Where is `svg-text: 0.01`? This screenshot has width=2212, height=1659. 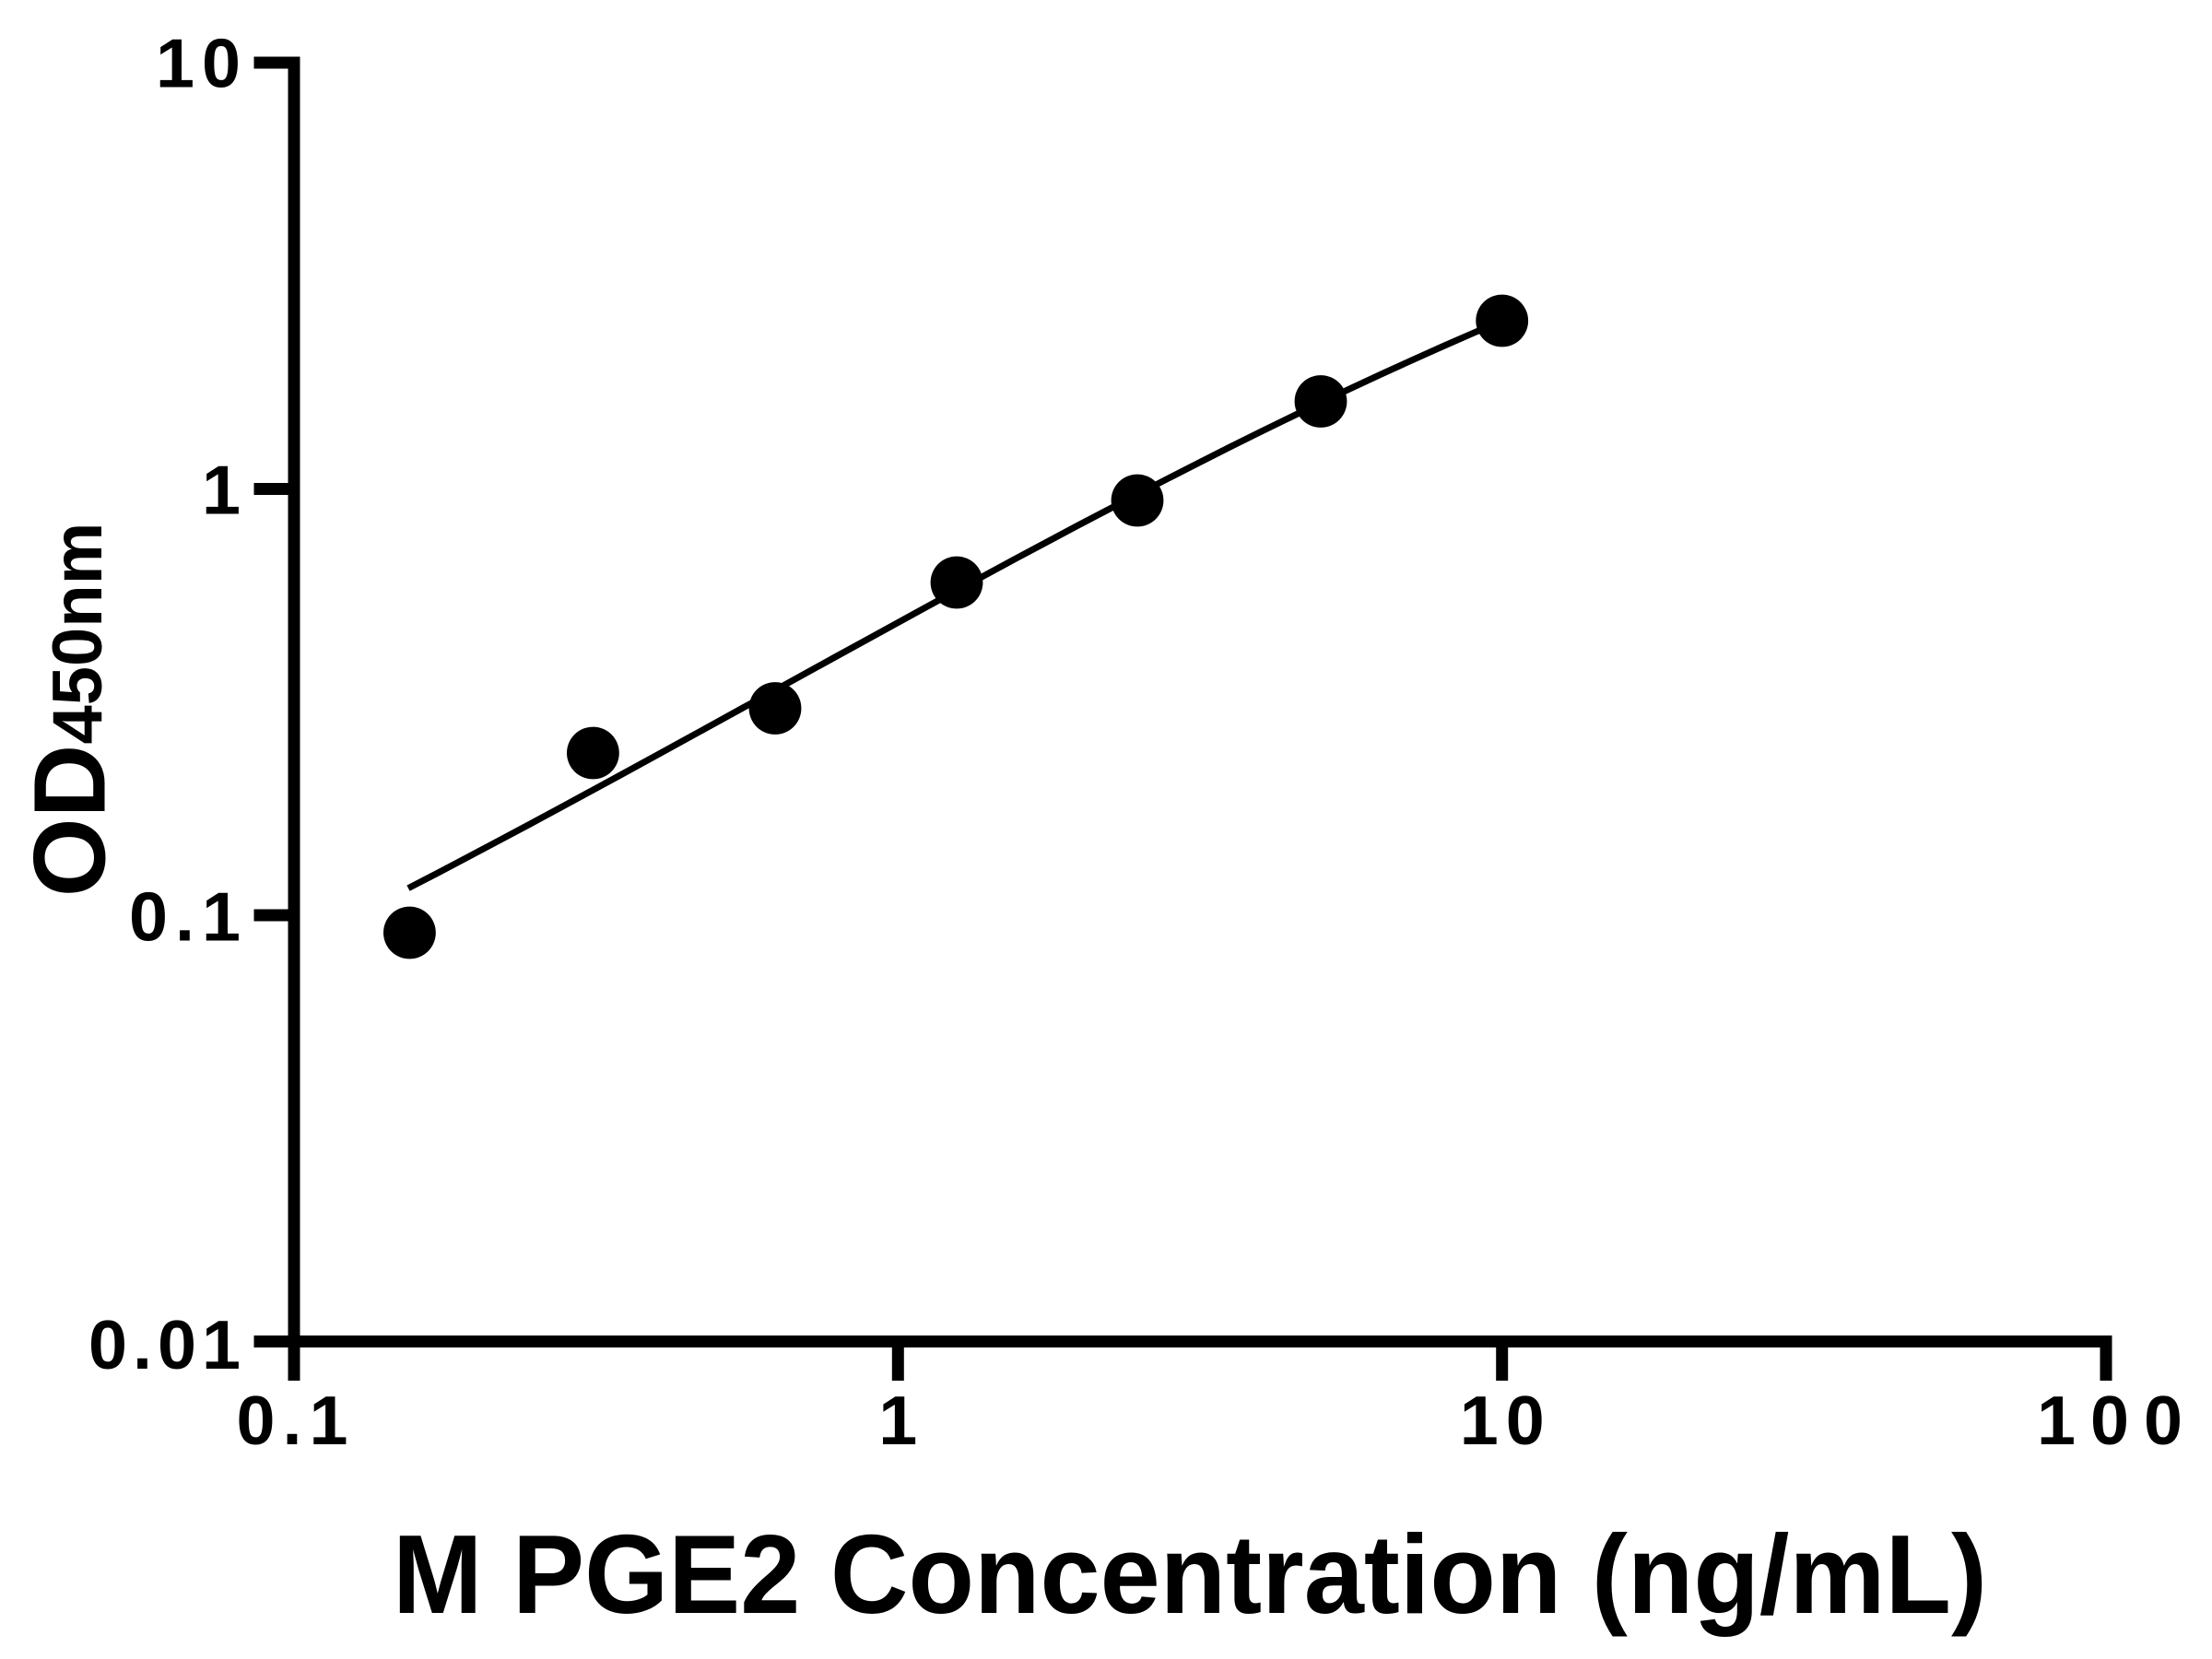
svg-text: 0.01 is located at coordinates (164, 1344).